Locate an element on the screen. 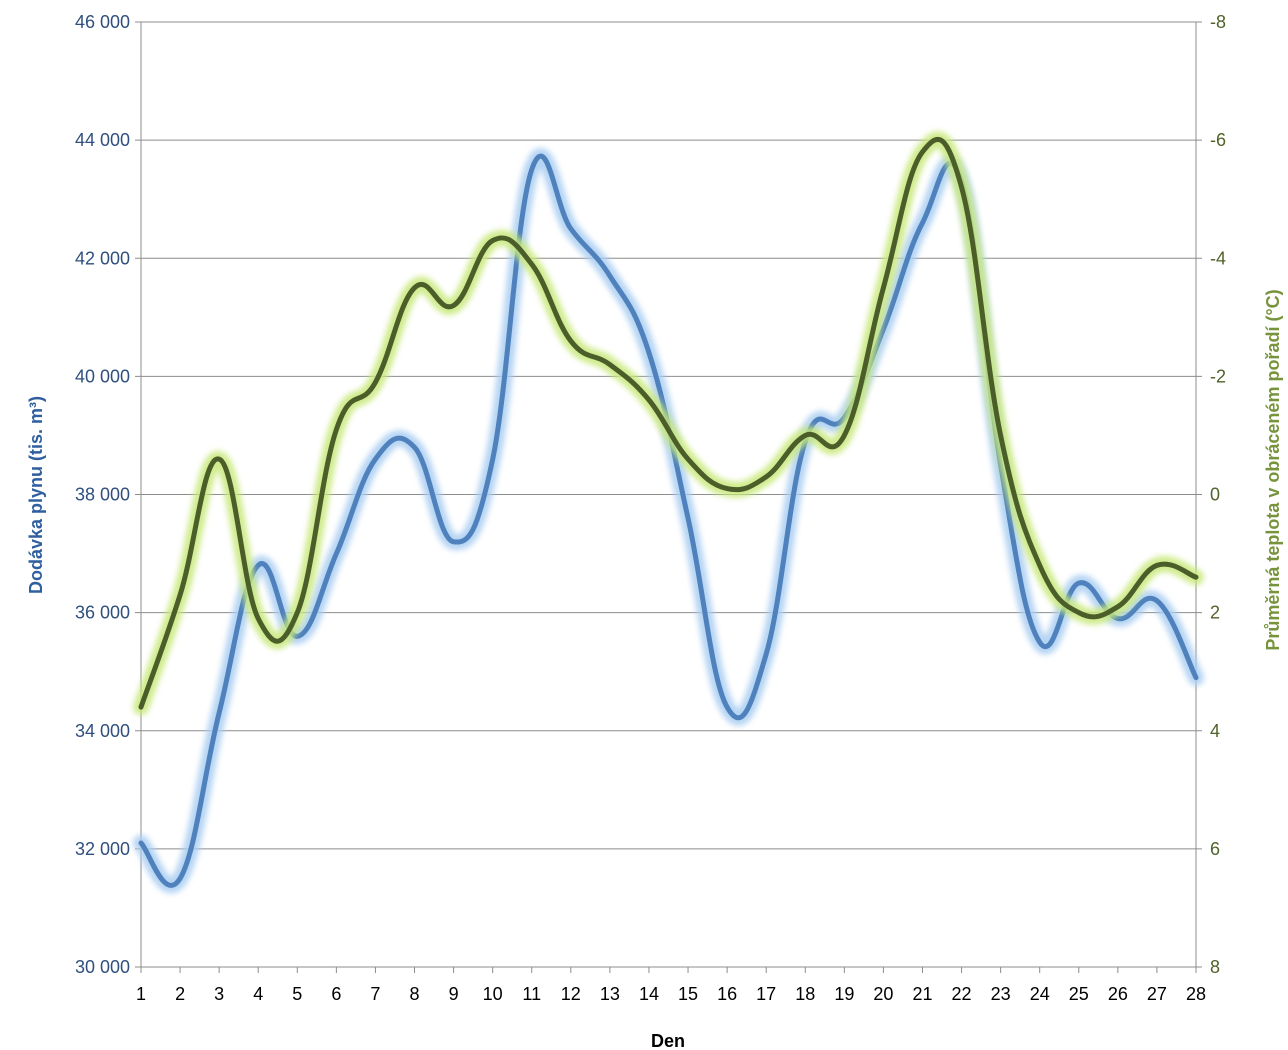 The height and width of the screenshot is (1050, 1288). x-tick-label: 5 is located at coordinates (297, 994).